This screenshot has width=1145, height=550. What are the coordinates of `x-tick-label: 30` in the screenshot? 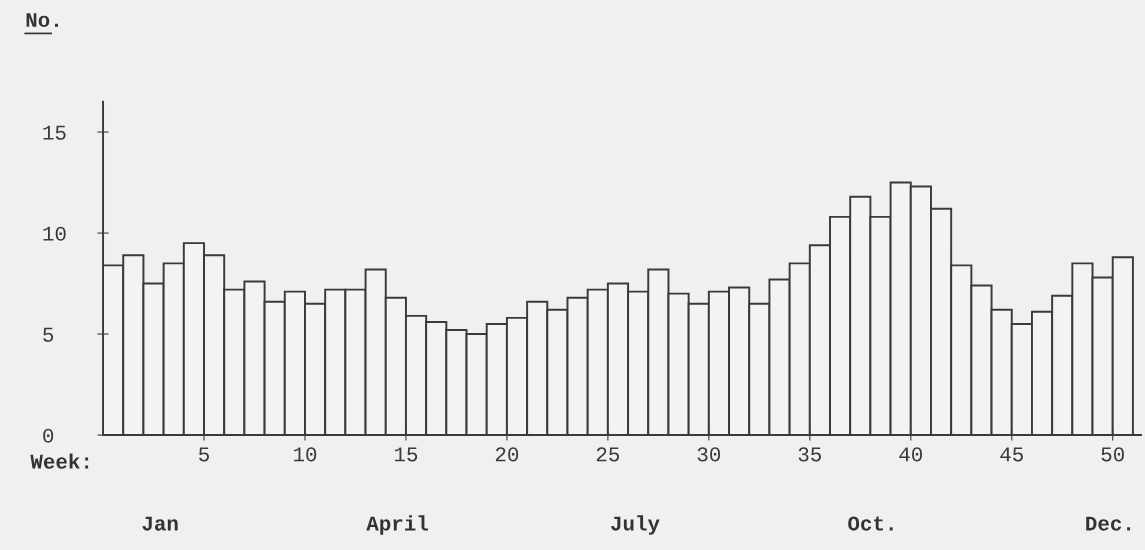 It's located at (709, 454).